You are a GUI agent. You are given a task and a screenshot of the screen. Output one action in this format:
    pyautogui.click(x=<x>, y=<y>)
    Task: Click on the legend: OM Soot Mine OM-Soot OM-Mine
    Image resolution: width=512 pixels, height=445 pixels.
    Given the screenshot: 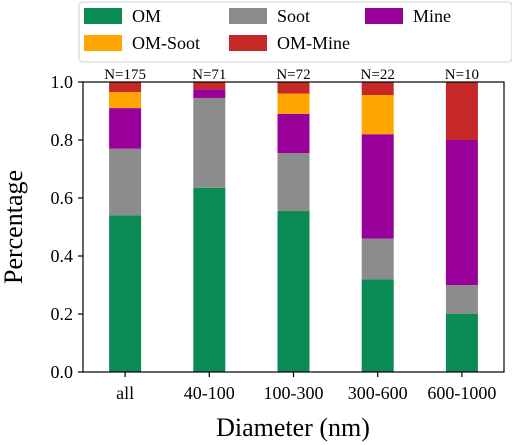 What is the action you would take?
    pyautogui.click(x=295, y=32)
    